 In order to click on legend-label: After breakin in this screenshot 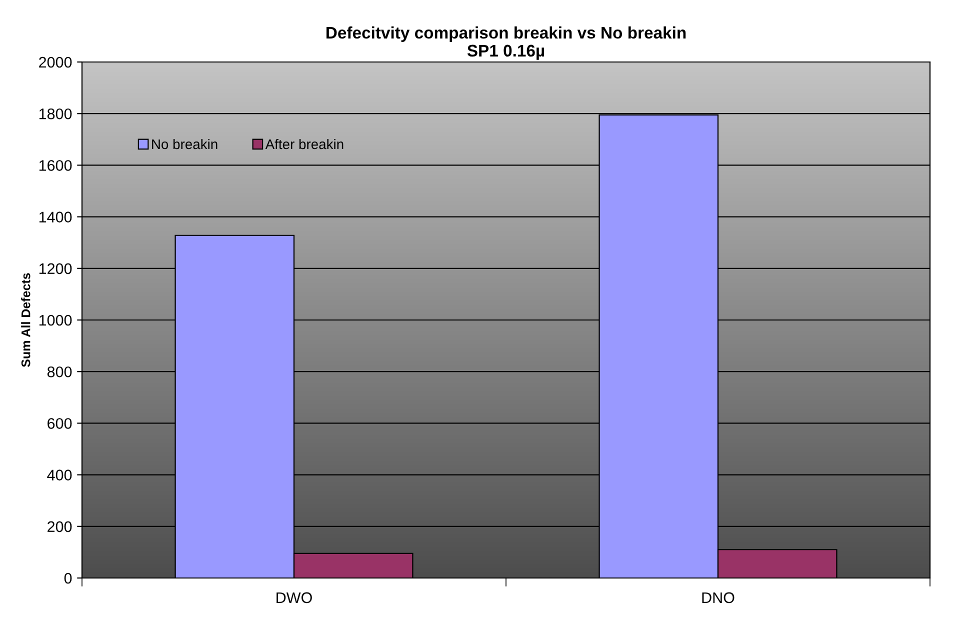, I will do `click(304, 144)`.